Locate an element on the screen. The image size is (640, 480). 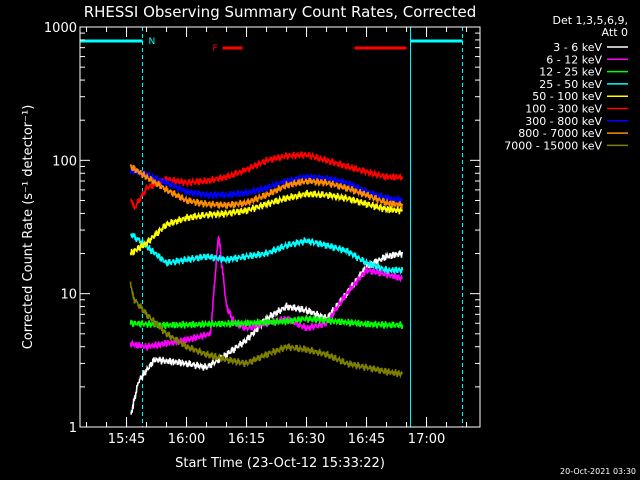
y-tick-label-1: 10 is located at coordinates (68, 295).